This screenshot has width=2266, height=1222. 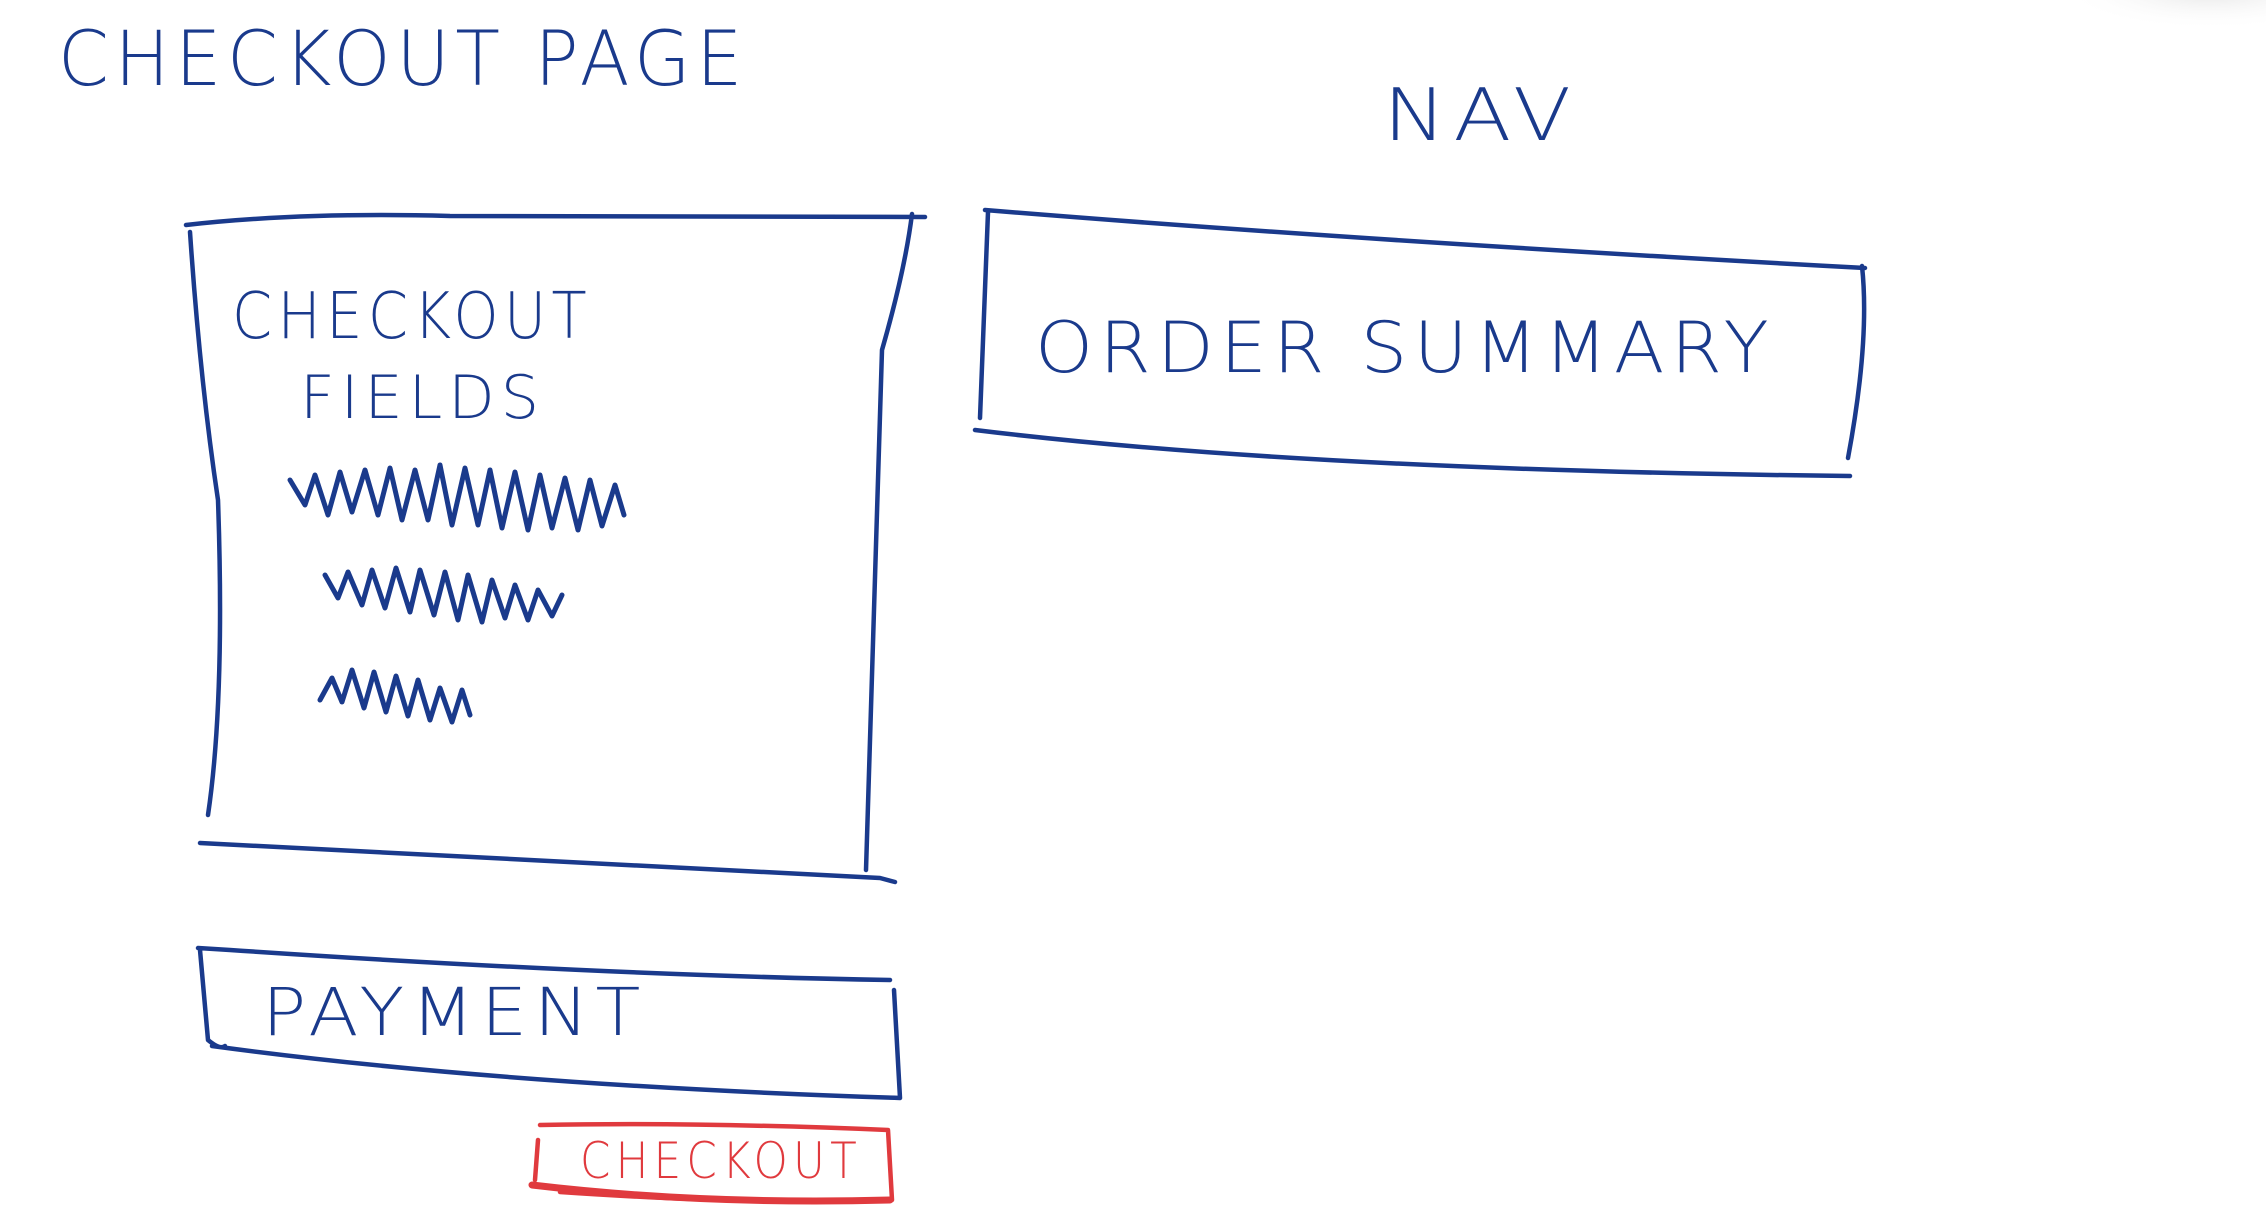 What do you see at coordinates (422, 398) in the screenshot?
I see `checkout-fields-label-line2: FIELDS` at bounding box center [422, 398].